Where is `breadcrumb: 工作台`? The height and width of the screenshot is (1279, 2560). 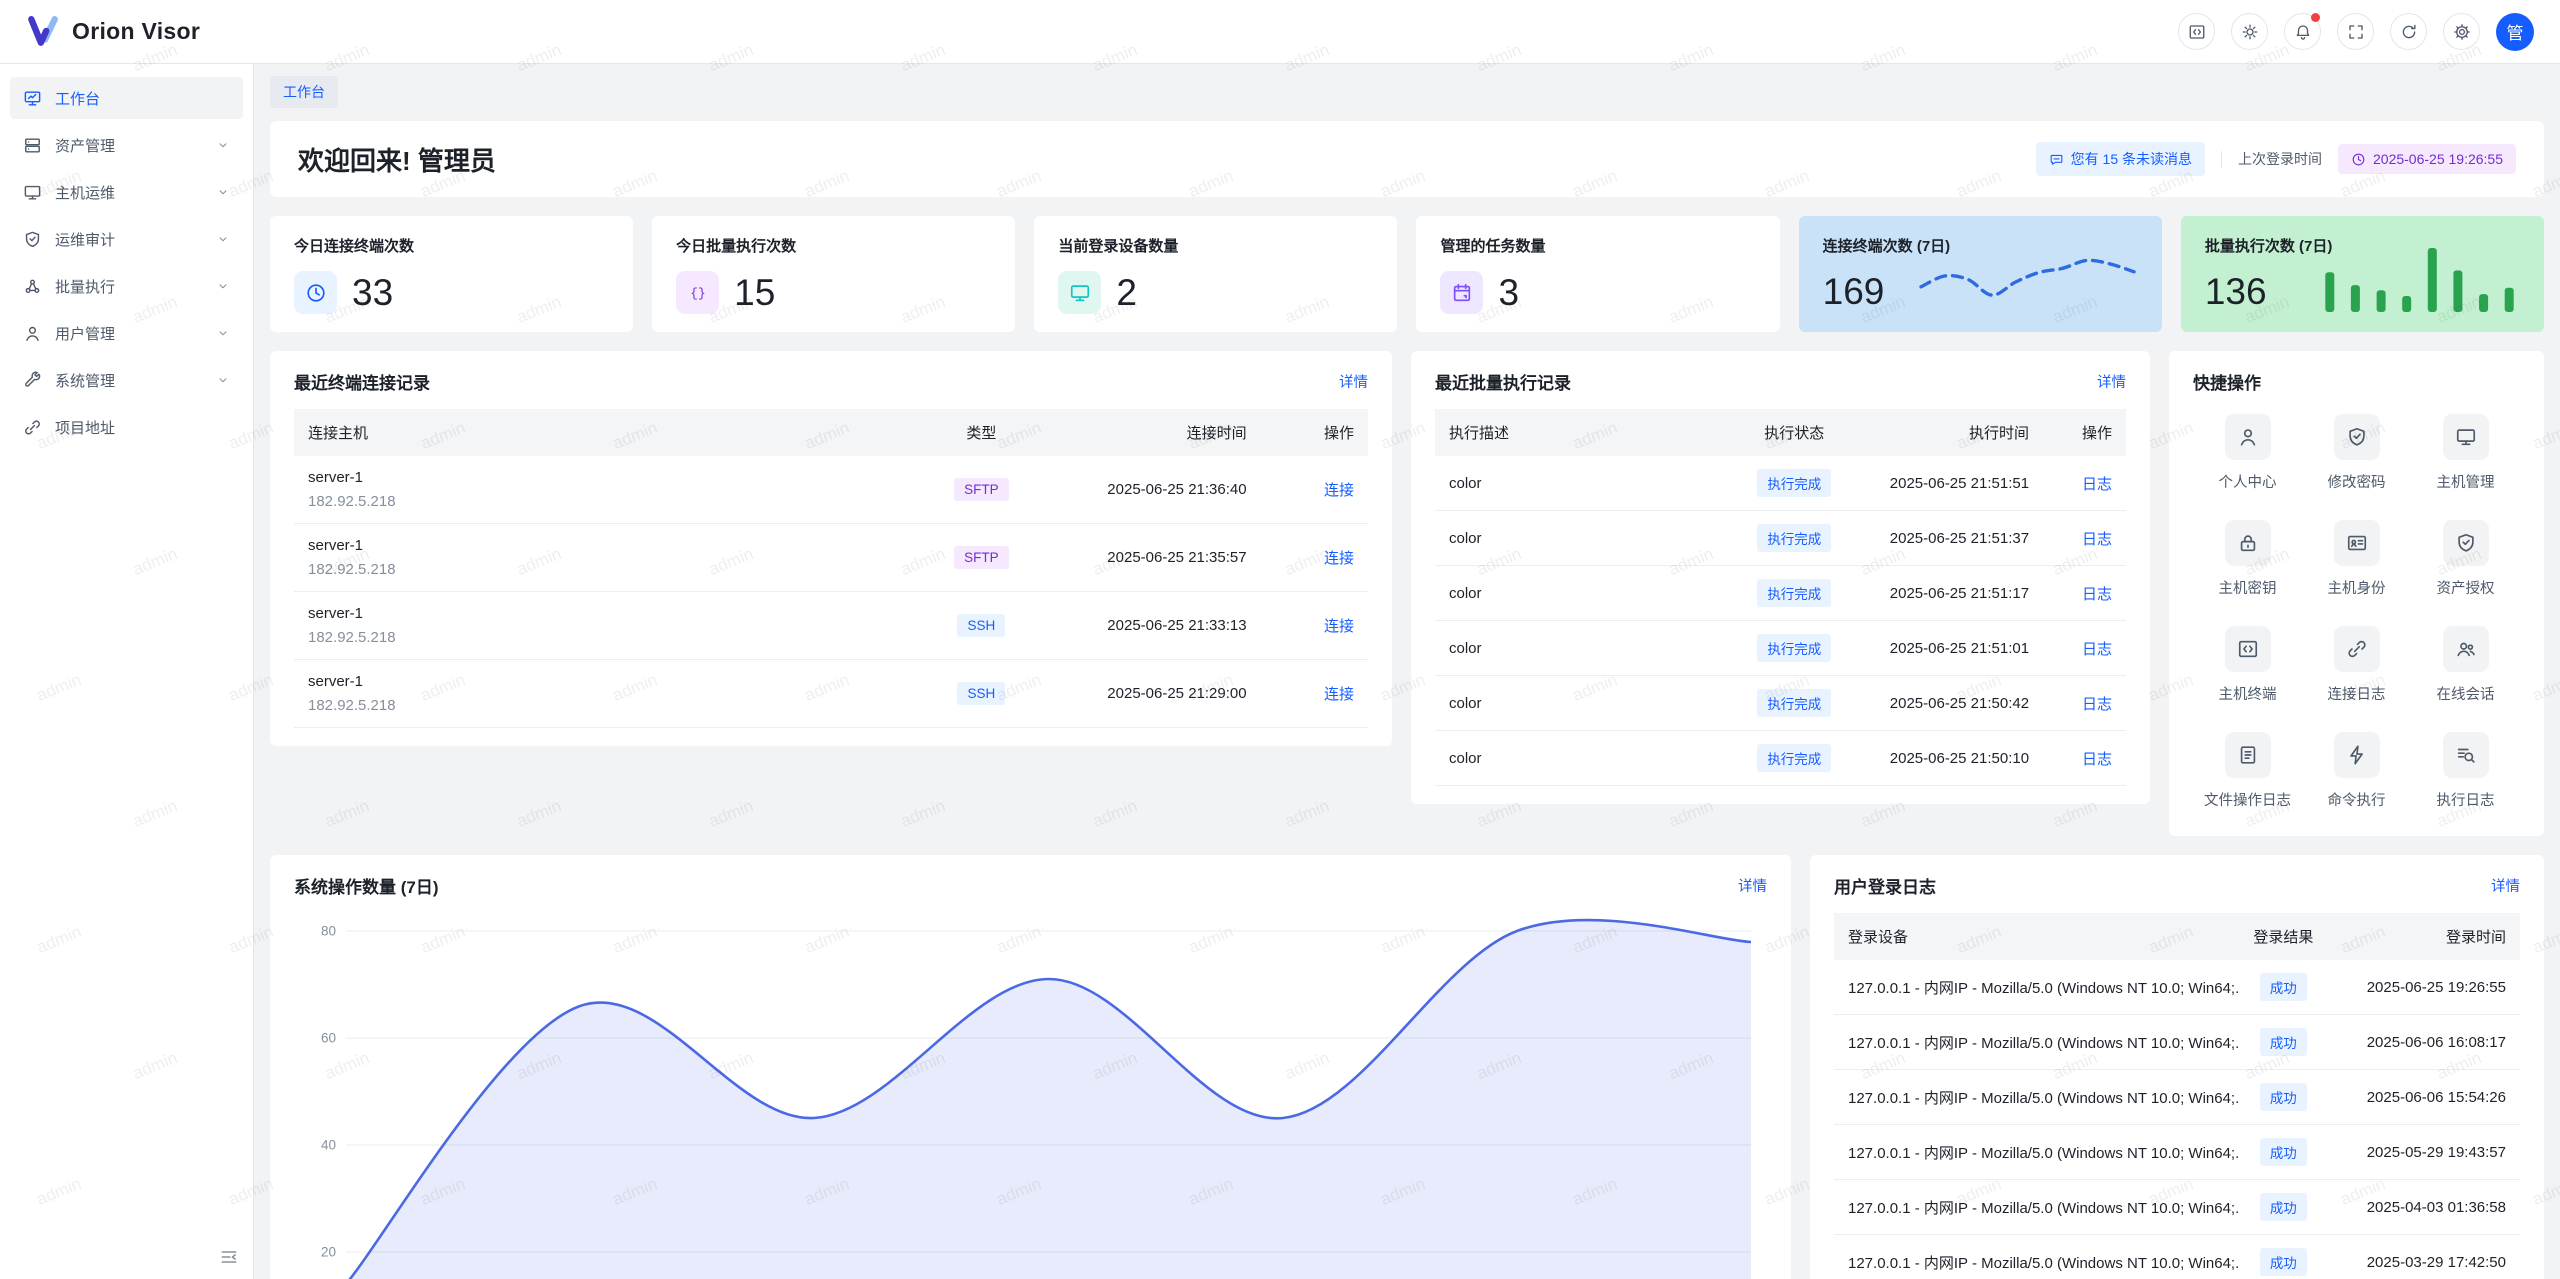 breadcrumb: 工作台 is located at coordinates (304, 92).